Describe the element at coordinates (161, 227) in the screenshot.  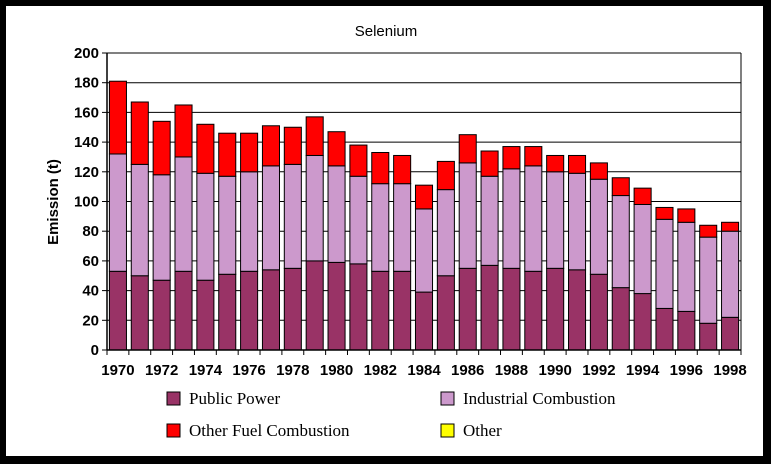
I see `bar-industrial-combustion-1972` at that location.